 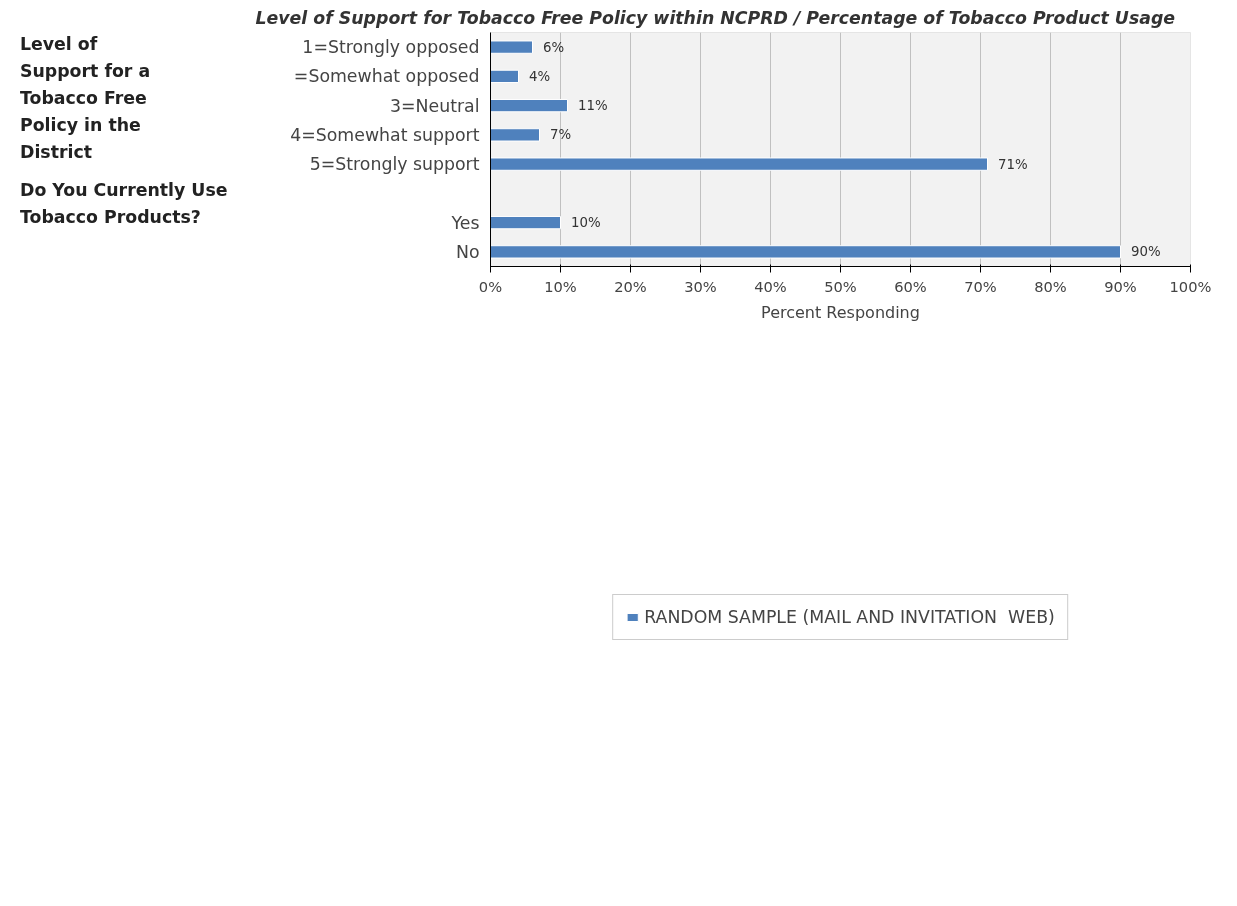 I want to click on x-tick-label: 60%, so click(x=910, y=286).